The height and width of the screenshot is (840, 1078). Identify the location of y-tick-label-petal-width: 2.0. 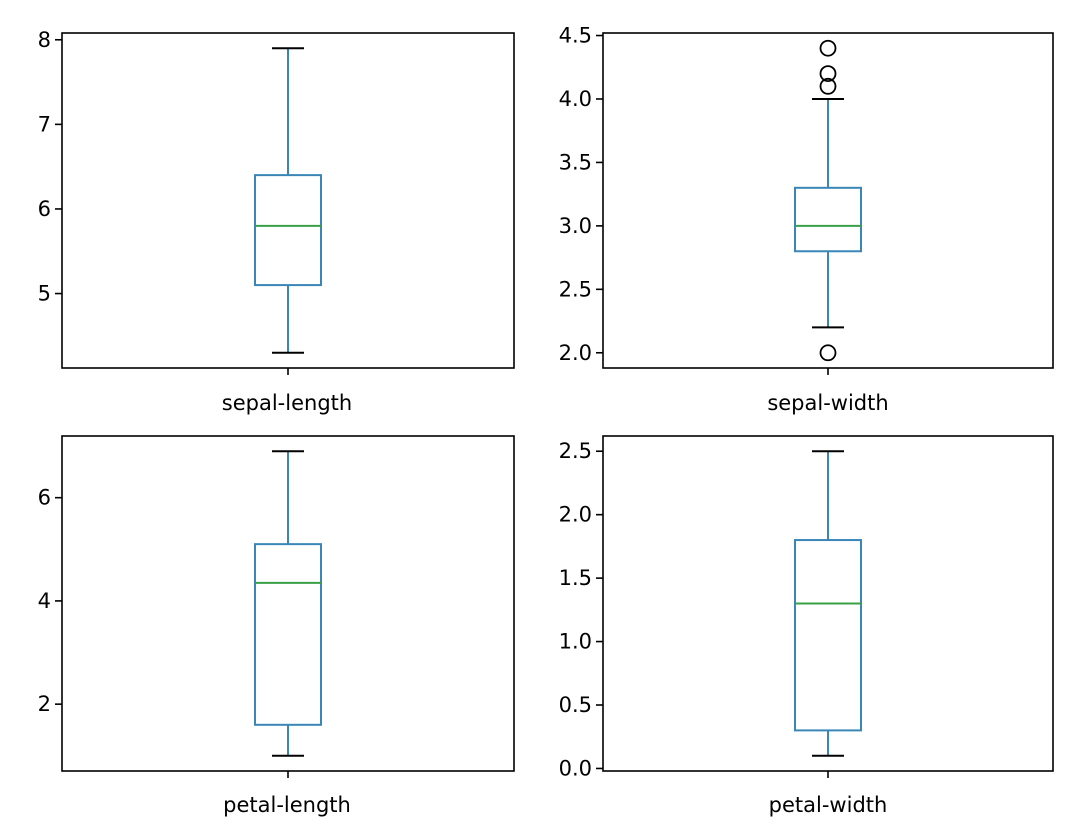
(575, 515).